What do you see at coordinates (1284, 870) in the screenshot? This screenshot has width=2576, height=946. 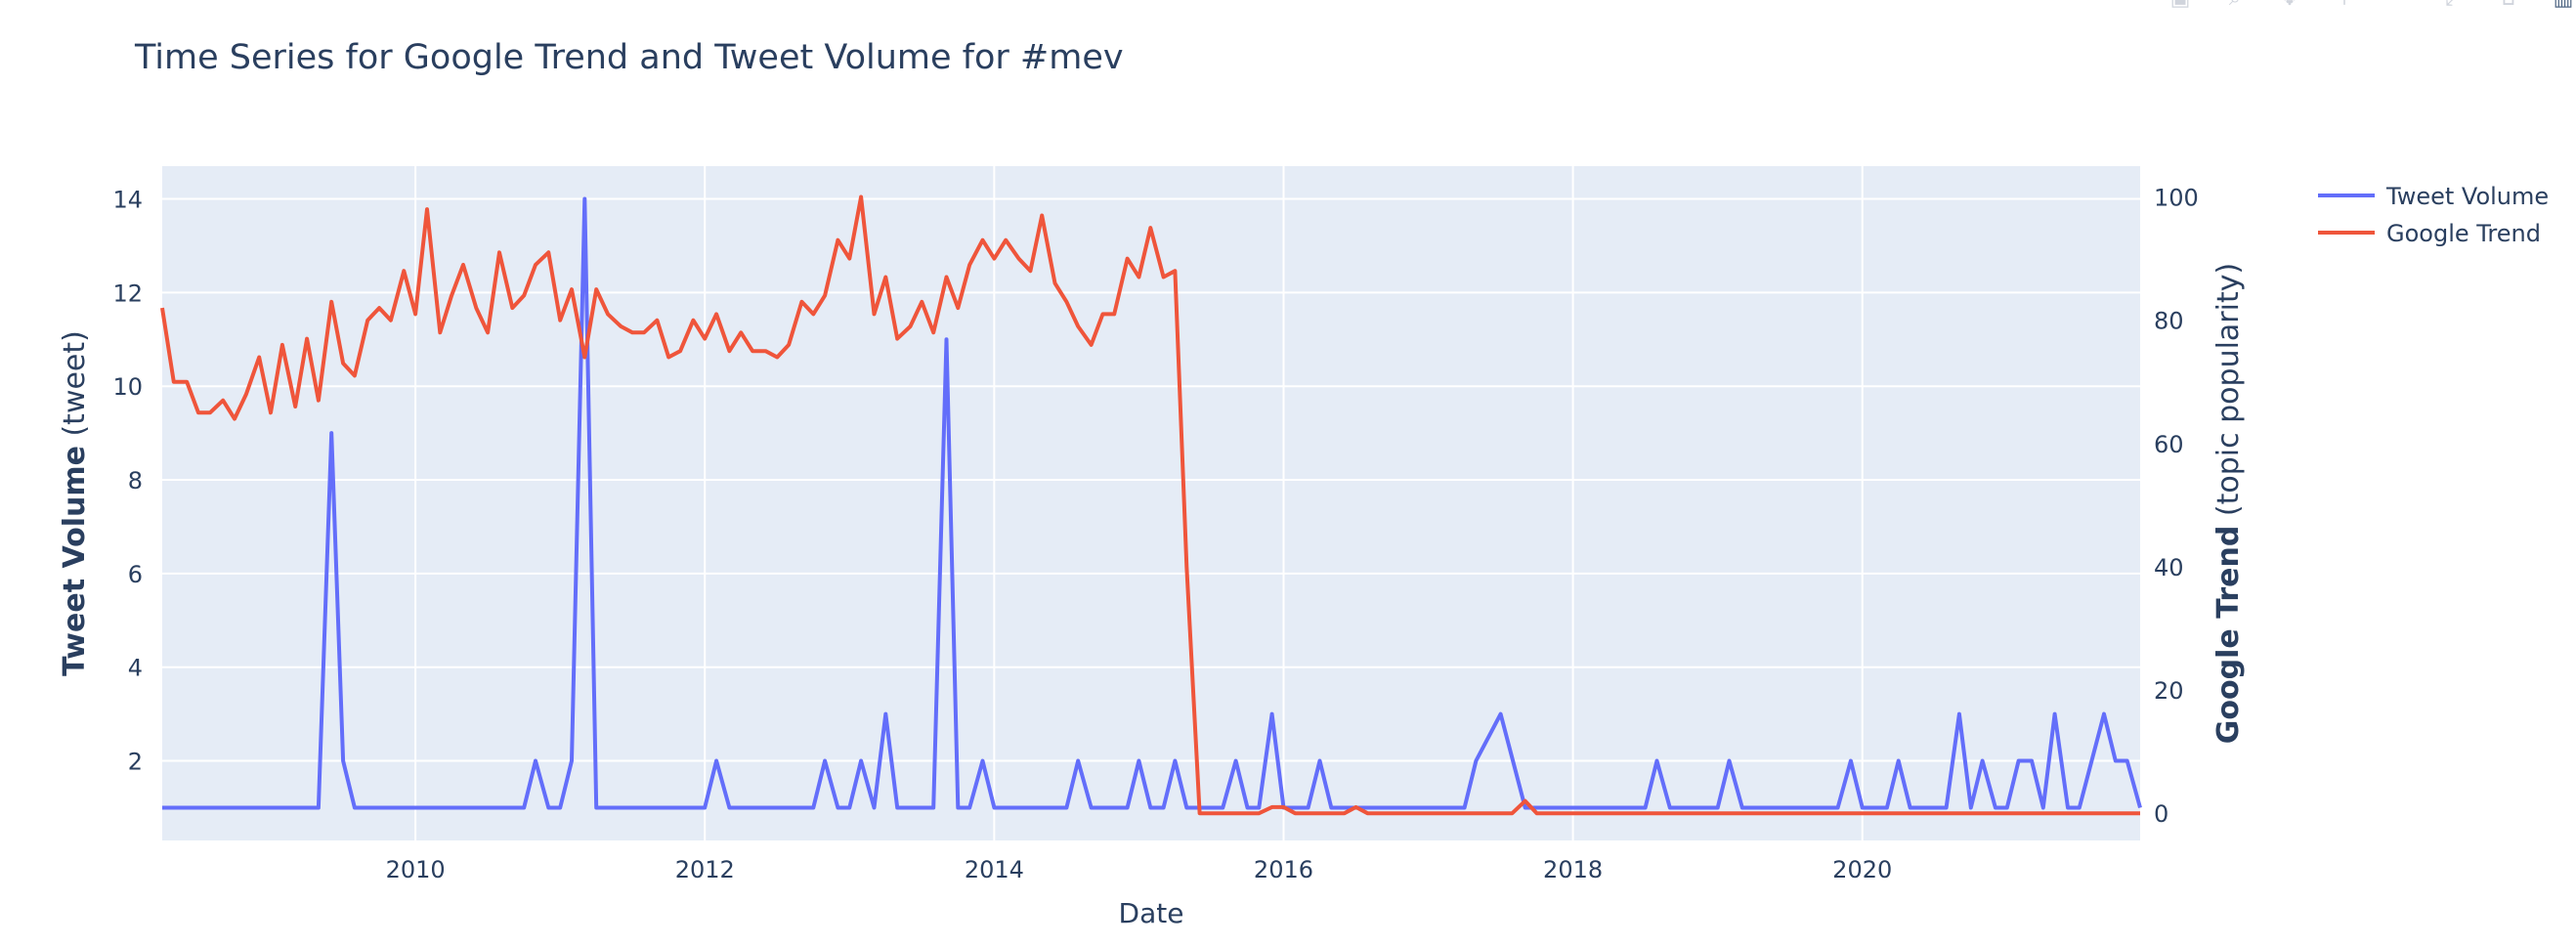 I see `x-tick-label: 2016` at bounding box center [1284, 870].